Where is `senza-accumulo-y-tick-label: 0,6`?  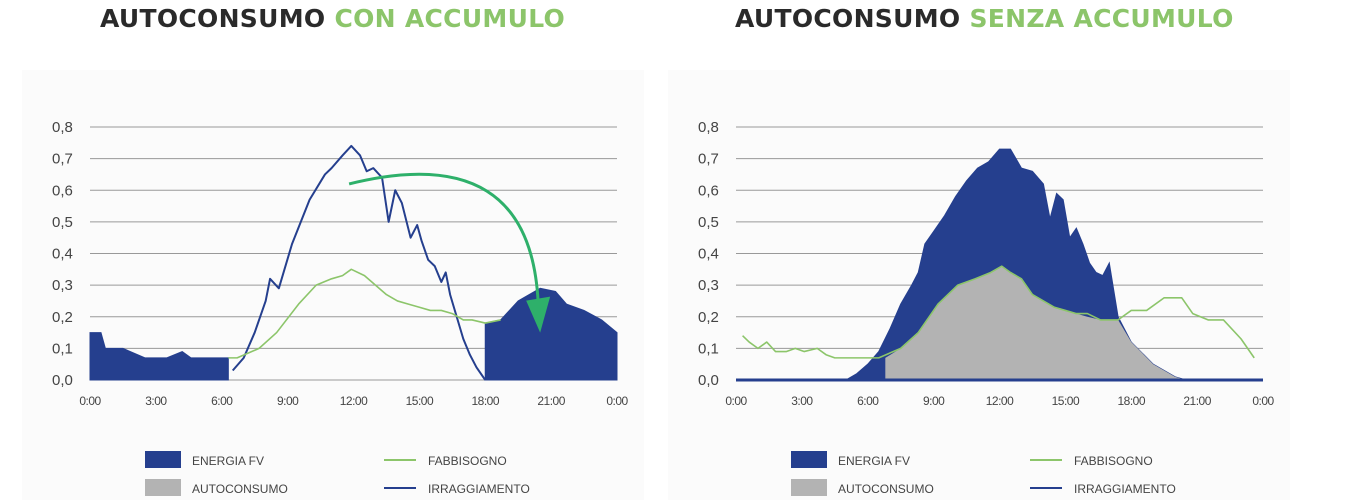 senza-accumulo-y-tick-label: 0,6 is located at coordinates (708, 190).